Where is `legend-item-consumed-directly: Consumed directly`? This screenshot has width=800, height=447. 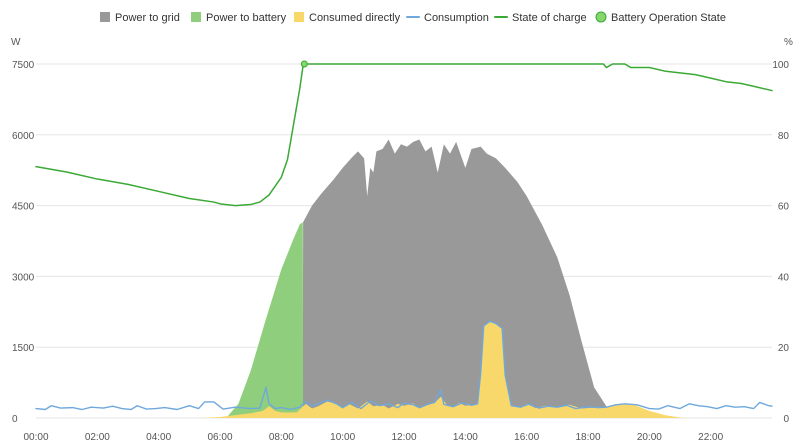 legend-item-consumed-directly: Consumed directly is located at coordinates (347, 18).